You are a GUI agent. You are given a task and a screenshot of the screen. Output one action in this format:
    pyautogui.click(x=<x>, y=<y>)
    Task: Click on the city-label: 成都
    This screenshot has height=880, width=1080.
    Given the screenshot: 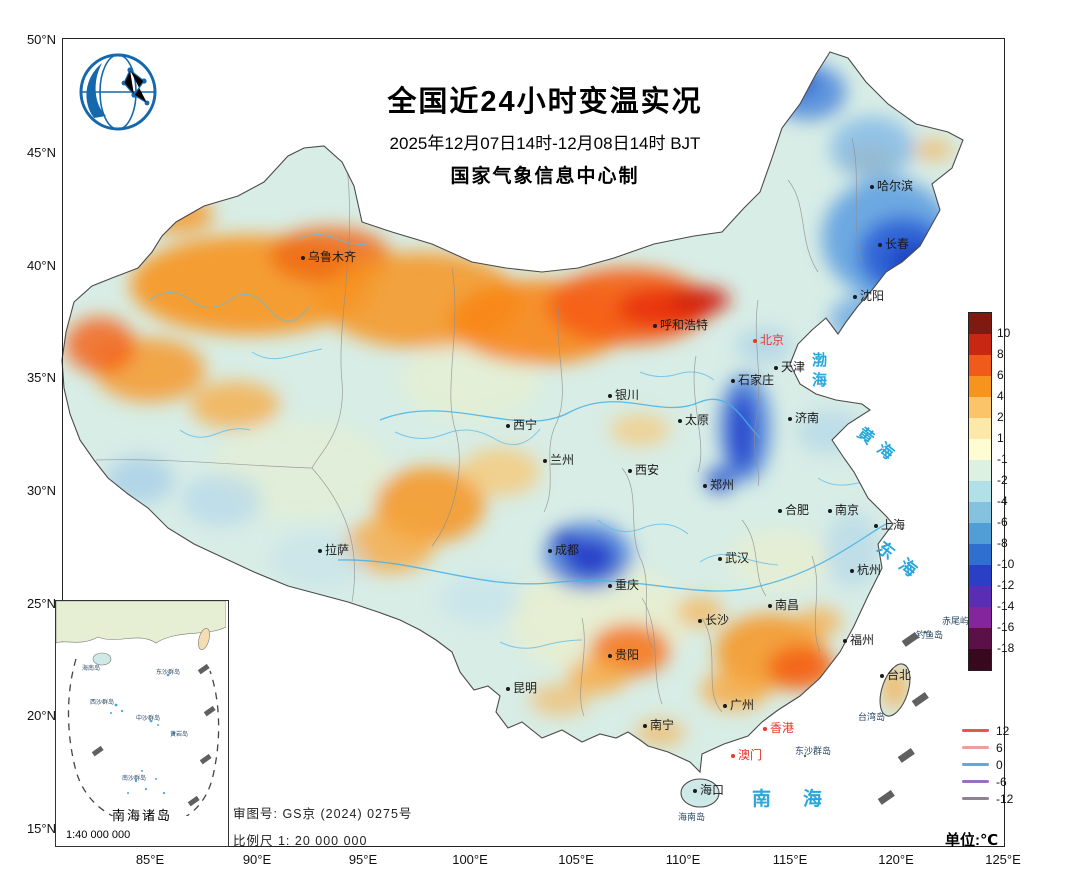 What is the action you would take?
    pyautogui.click(x=567, y=550)
    